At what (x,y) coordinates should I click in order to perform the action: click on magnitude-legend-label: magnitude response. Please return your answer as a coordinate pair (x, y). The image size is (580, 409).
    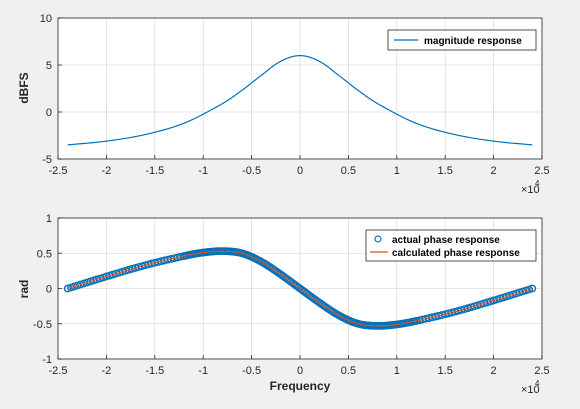
    Looking at the image, I should click on (473, 41).